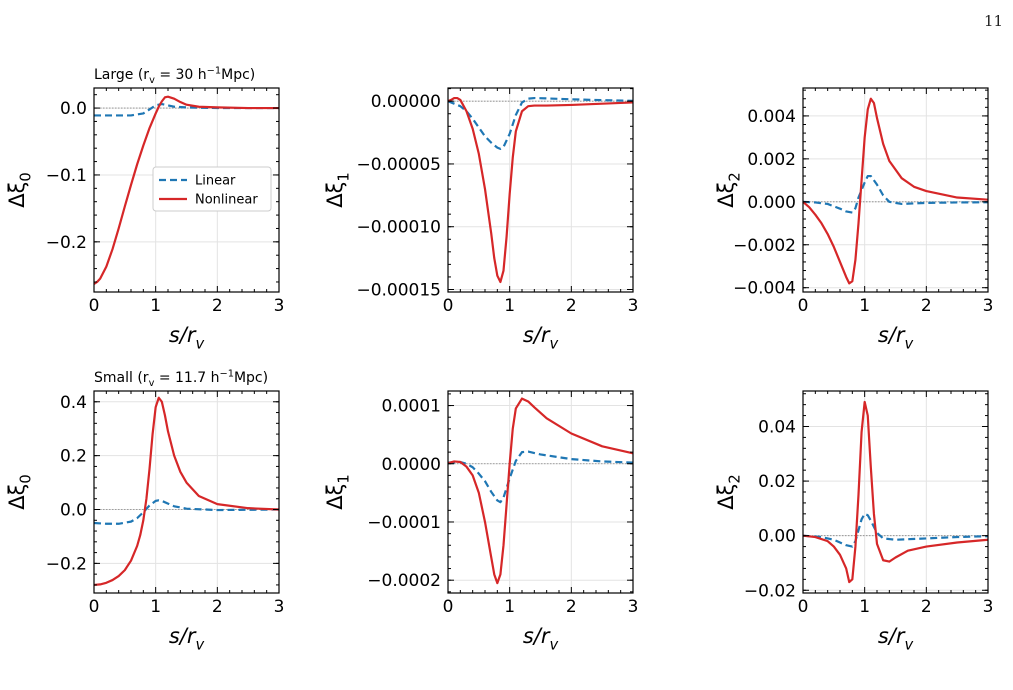 This screenshot has height=690, width=1013. I want to click on y-tick-label: 0.000, so click(771, 203).